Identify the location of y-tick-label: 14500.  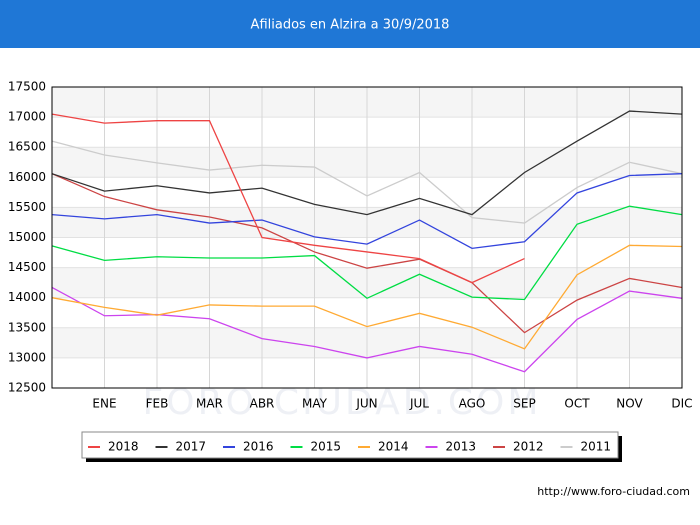
(27, 267).